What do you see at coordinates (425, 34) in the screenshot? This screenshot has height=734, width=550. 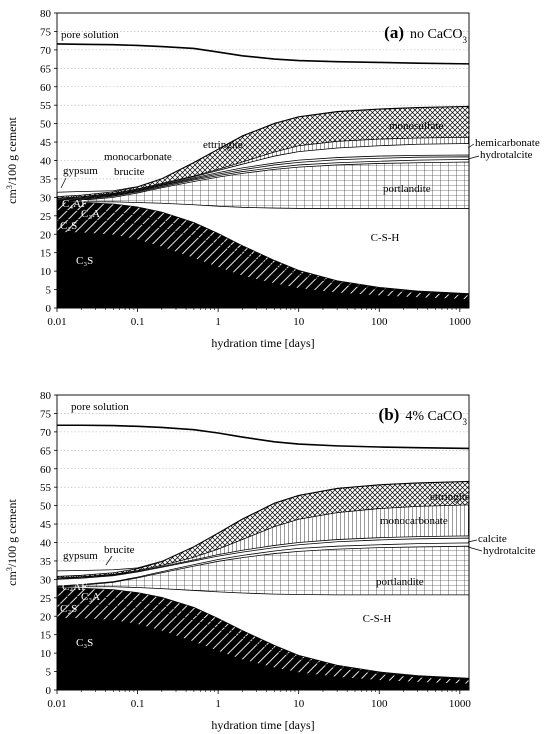 I see `chart-title-a: (a) no CaCO3` at bounding box center [425, 34].